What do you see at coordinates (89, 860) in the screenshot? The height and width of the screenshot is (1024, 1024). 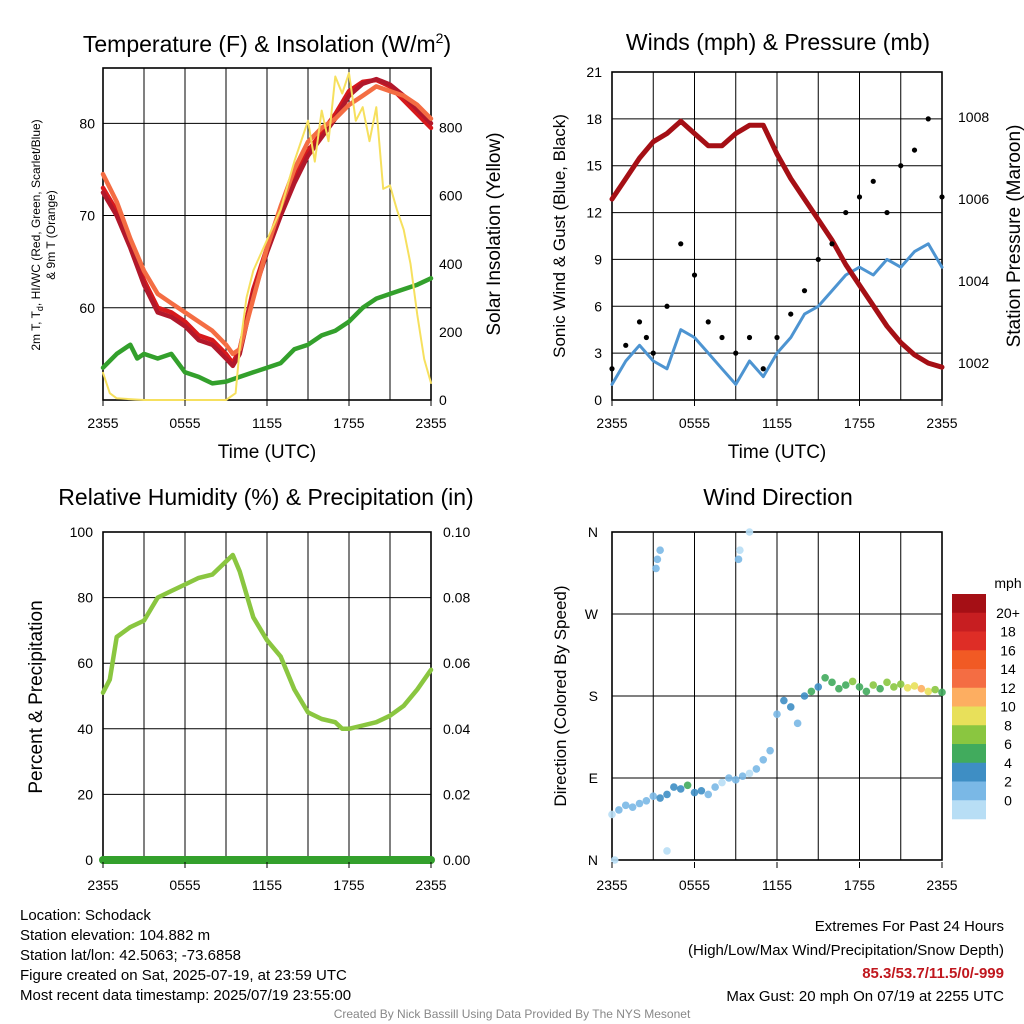 I see `rh-y-tick-label: 0` at bounding box center [89, 860].